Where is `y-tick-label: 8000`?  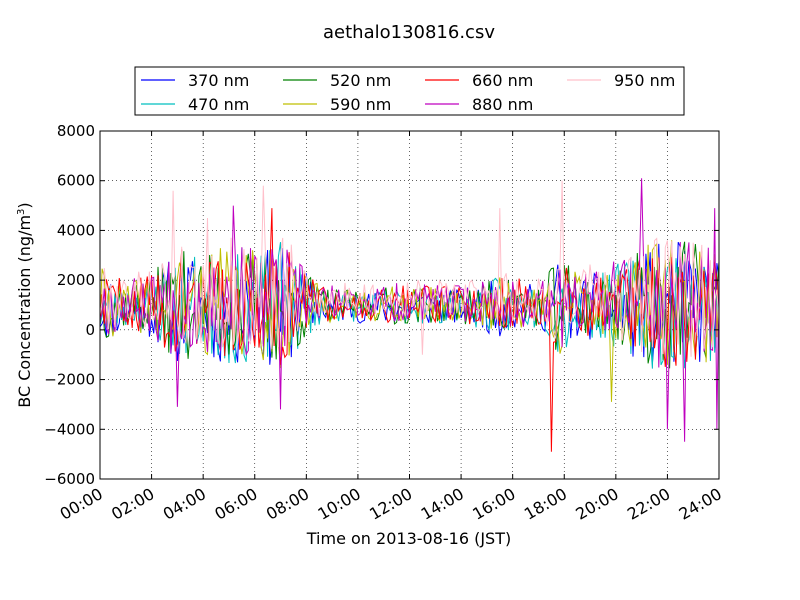
y-tick-label: 8000 is located at coordinates (76, 131).